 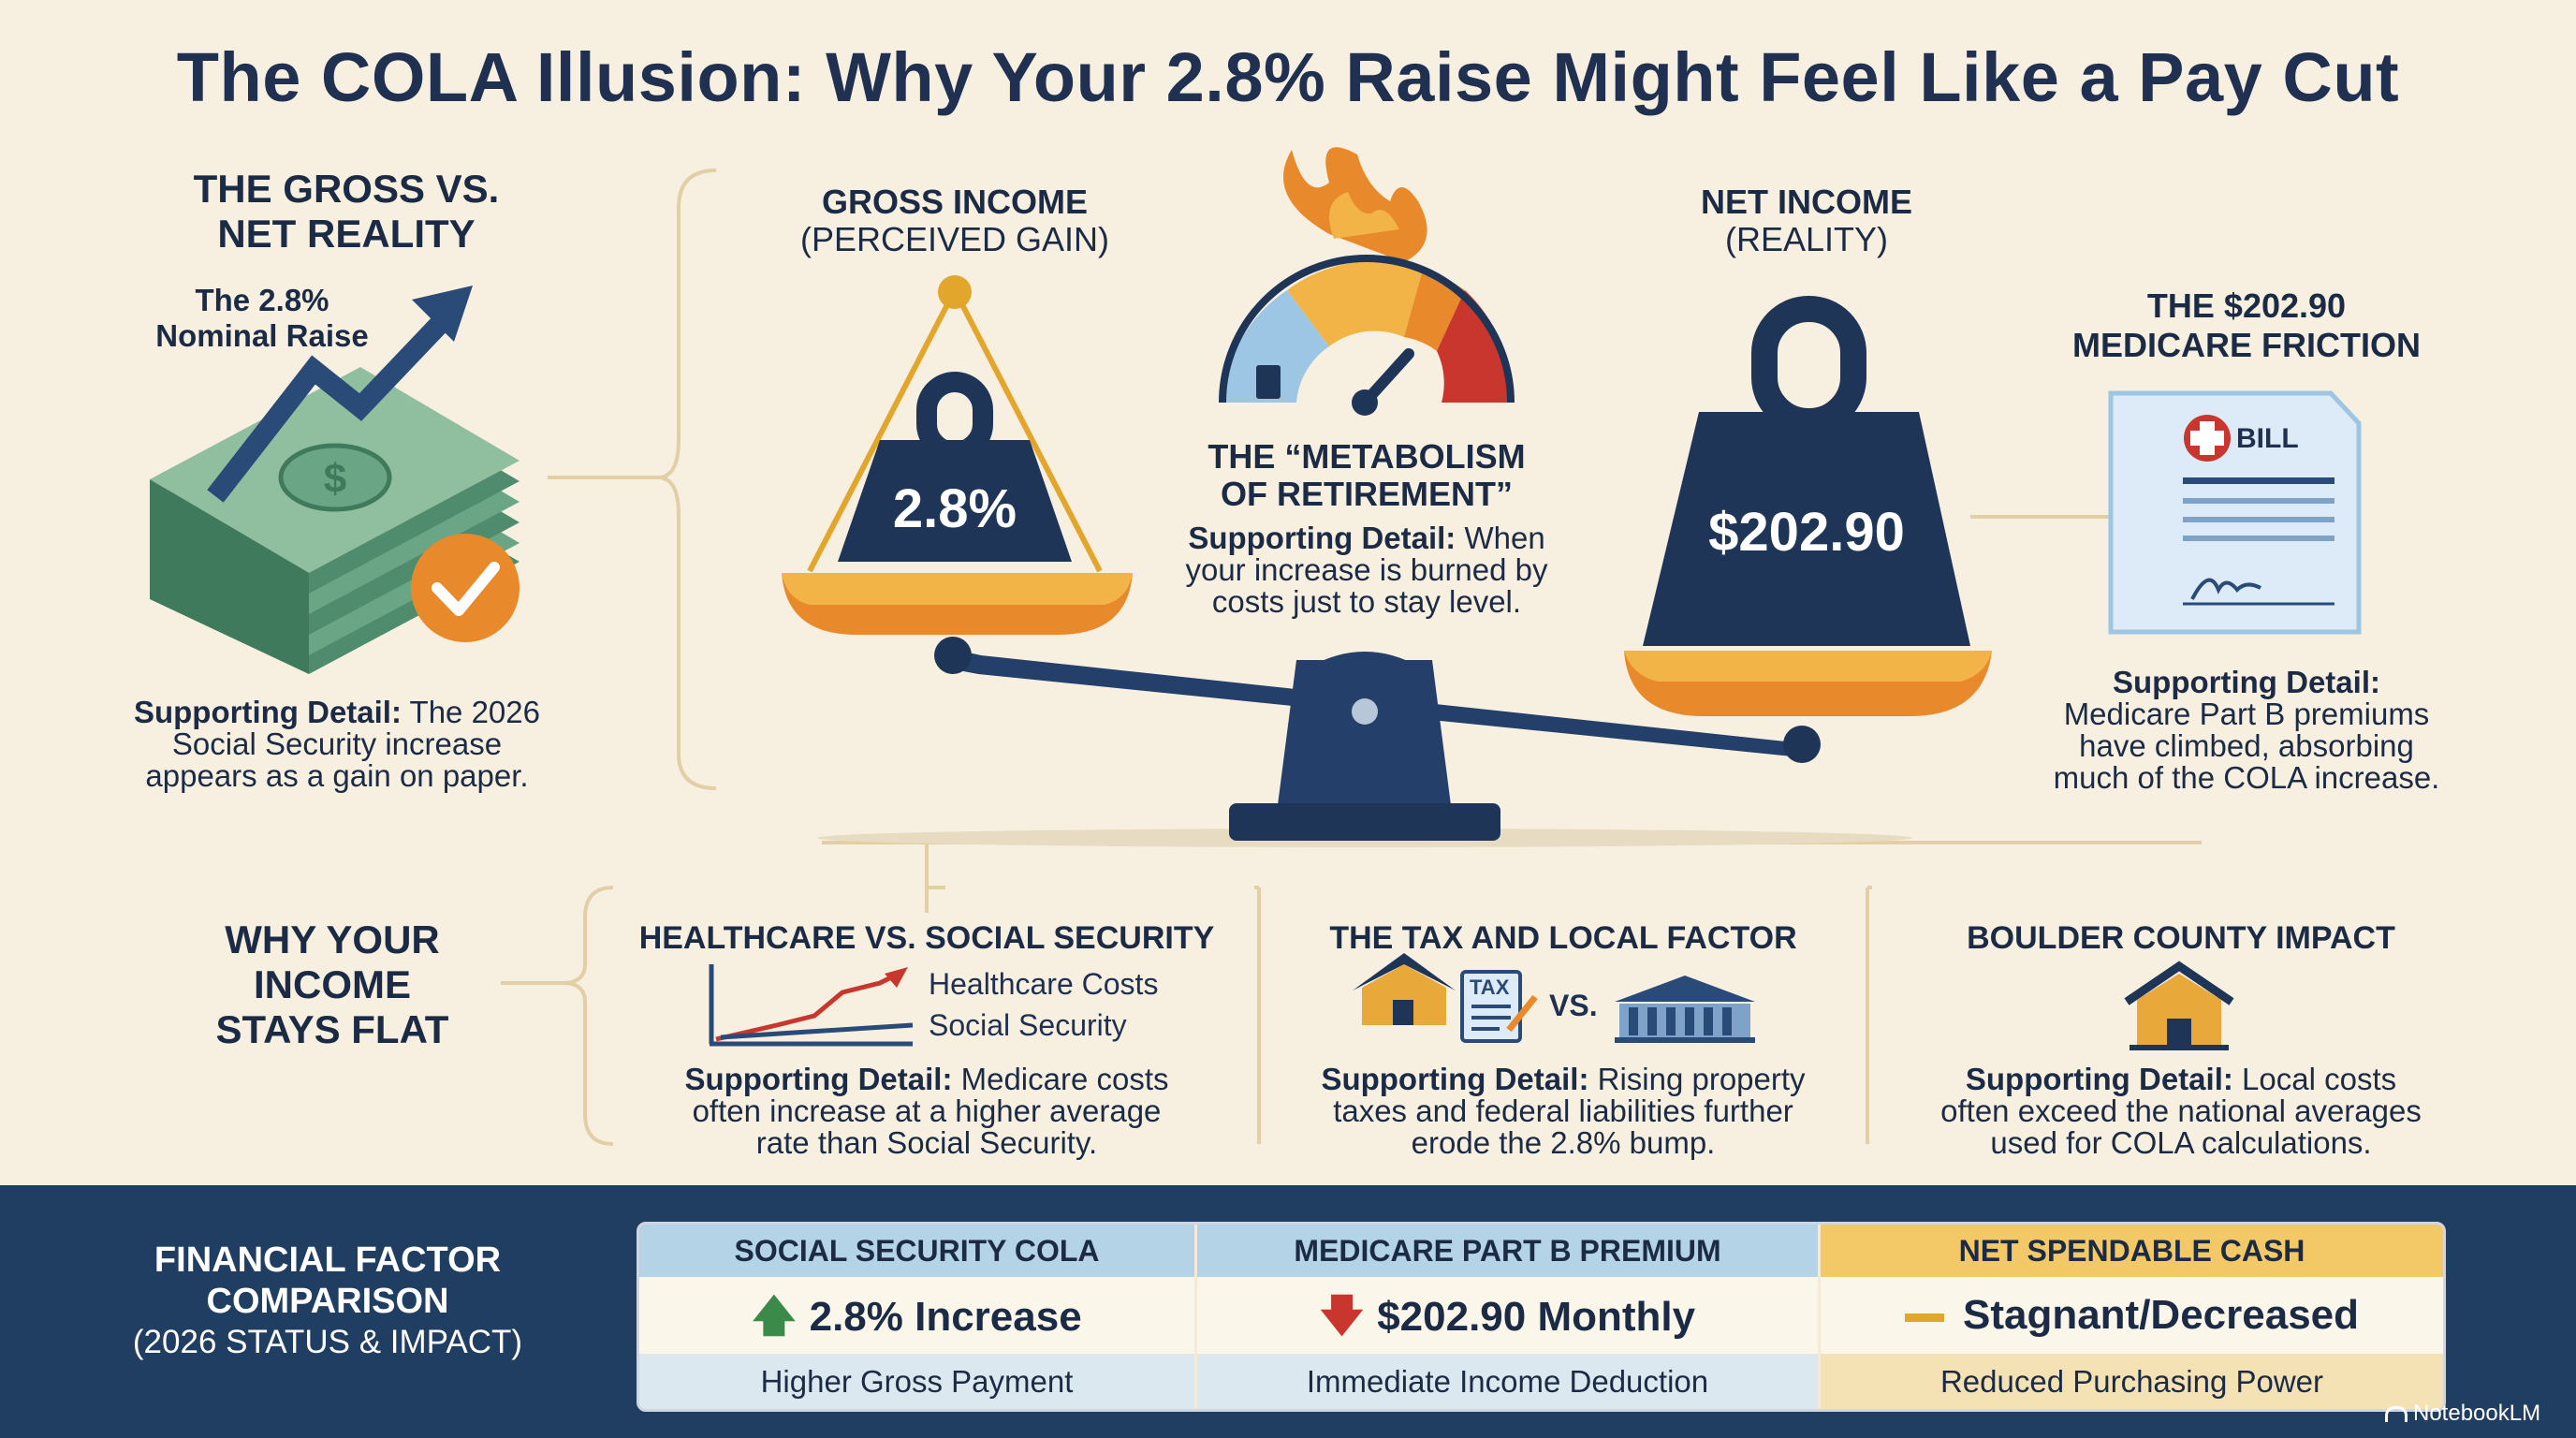 I want to click on down-arrow-icon: 🡇, so click(x=1342, y=1315).